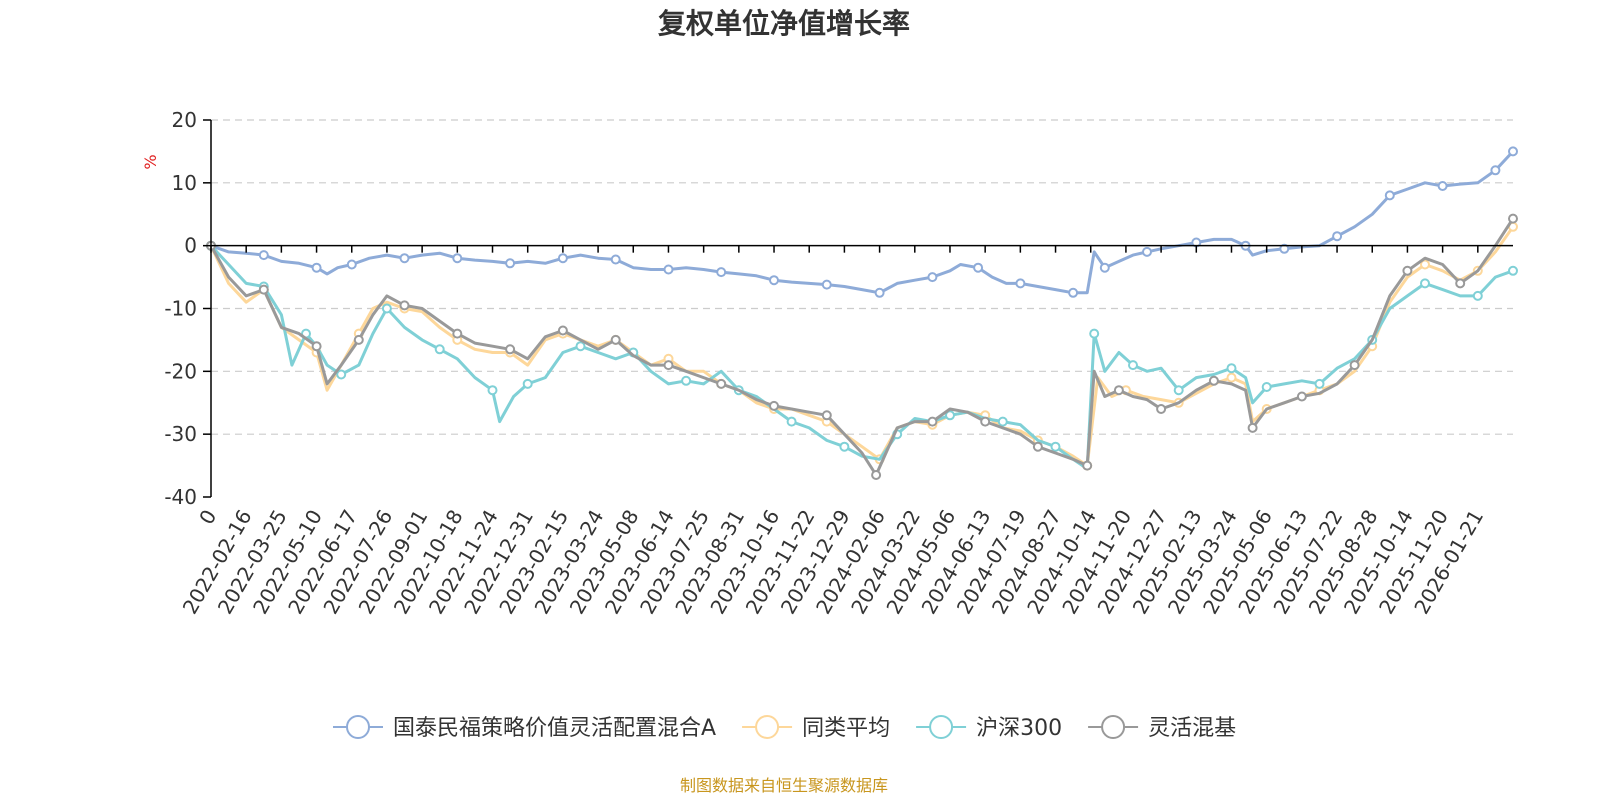  I want to click on legend-item-2: 沪深300, so click(989, 728).